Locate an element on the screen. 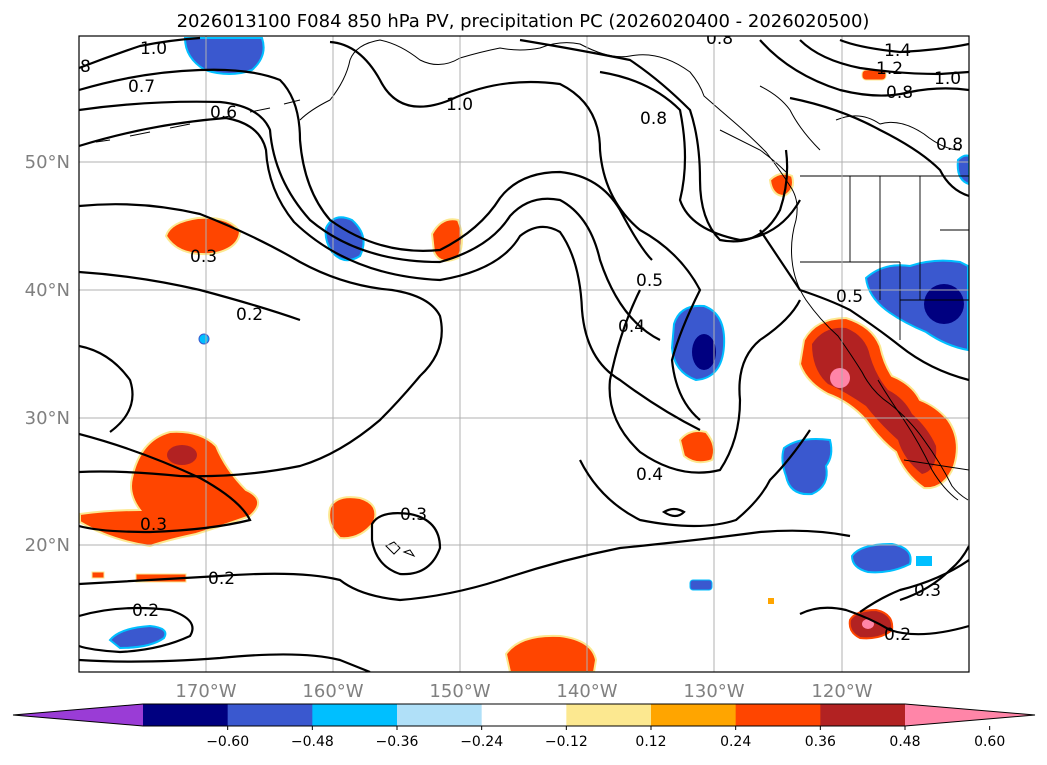 The width and height of the screenshot is (1047, 765). lon-label-160w: 160°W is located at coordinates (332, 691).